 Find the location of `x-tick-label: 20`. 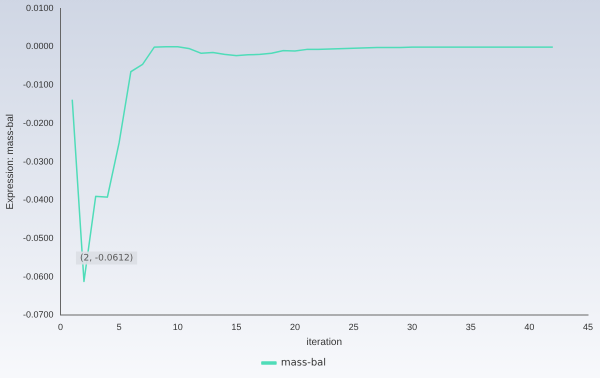

x-tick-label: 20 is located at coordinates (295, 327).